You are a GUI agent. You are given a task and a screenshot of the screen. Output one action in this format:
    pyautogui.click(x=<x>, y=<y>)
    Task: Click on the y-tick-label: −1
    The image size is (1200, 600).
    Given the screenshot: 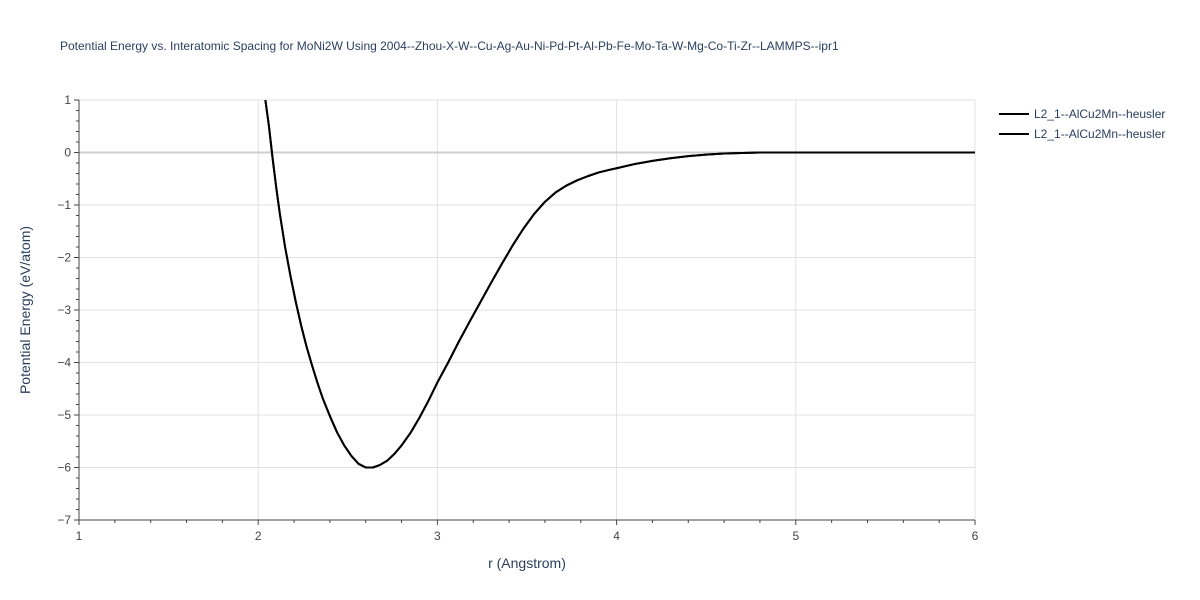 What is the action you would take?
    pyautogui.click(x=64, y=205)
    